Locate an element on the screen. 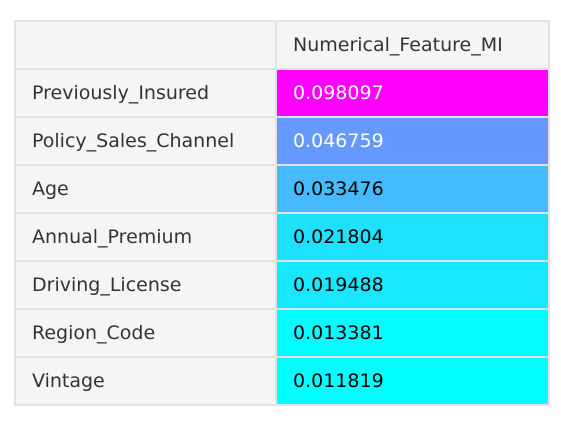 The width and height of the screenshot is (561, 436). table-row: Annual_Premium 0.021804 is located at coordinates (282, 237).